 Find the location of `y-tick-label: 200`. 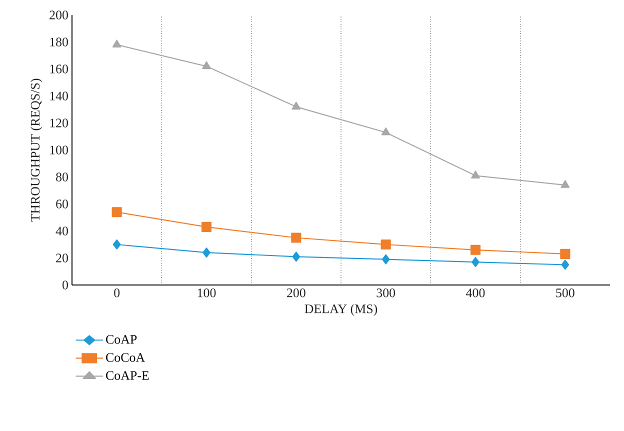

y-tick-label: 200 is located at coordinates (59, 15).